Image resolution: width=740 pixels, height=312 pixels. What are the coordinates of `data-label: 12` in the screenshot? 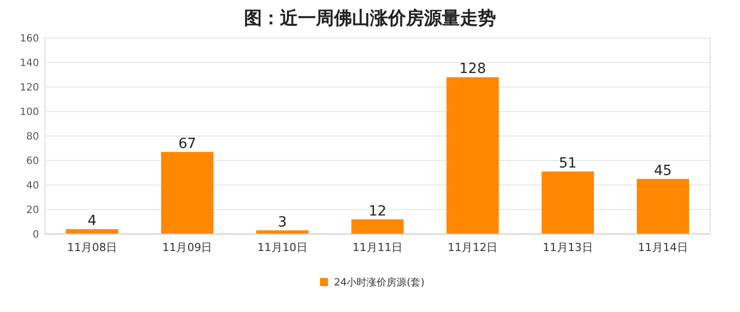 It's located at (377, 211).